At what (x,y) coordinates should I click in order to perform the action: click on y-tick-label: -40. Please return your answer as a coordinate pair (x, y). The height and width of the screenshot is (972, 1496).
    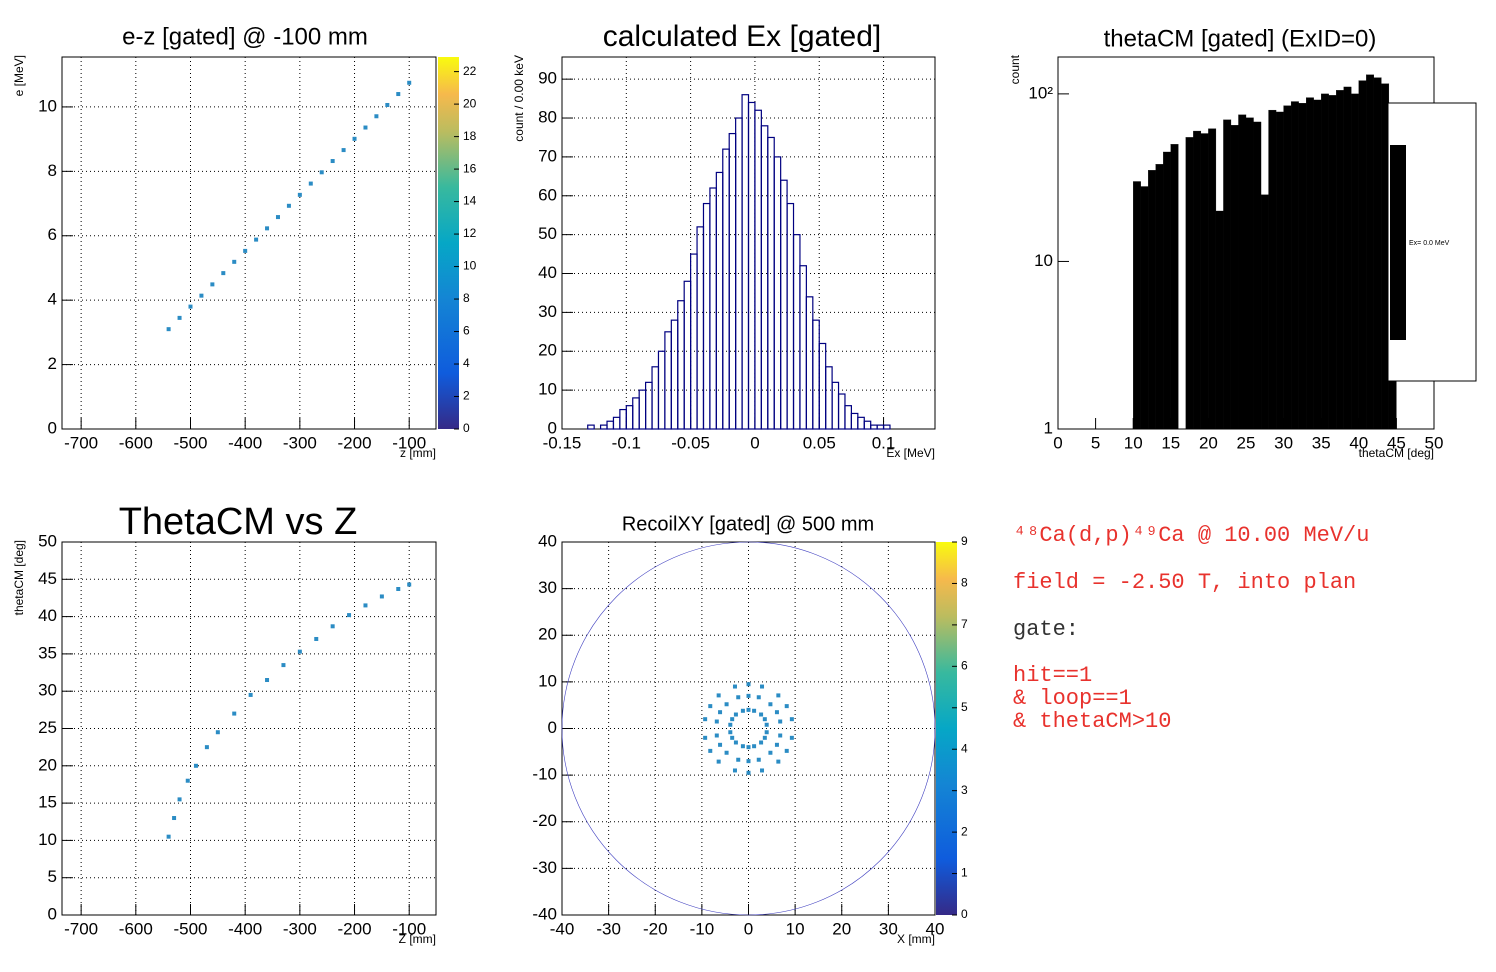
    Looking at the image, I should click on (544, 913).